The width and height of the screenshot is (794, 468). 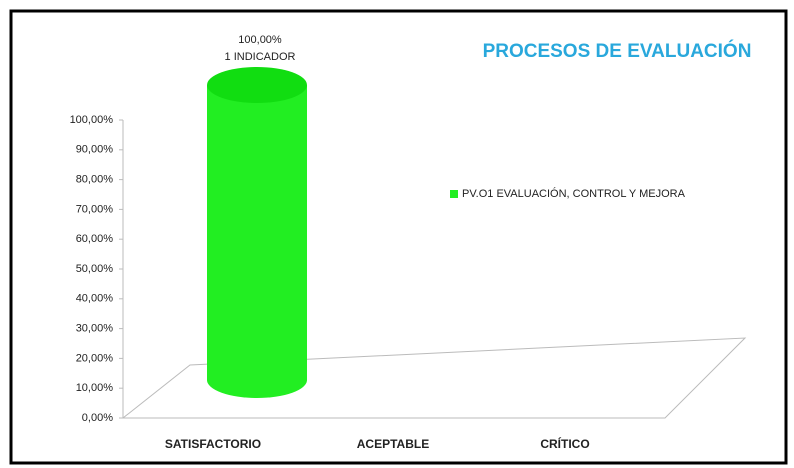 What do you see at coordinates (95, 180) in the screenshot?
I see `y-tick-label: 80,00%` at bounding box center [95, 180].